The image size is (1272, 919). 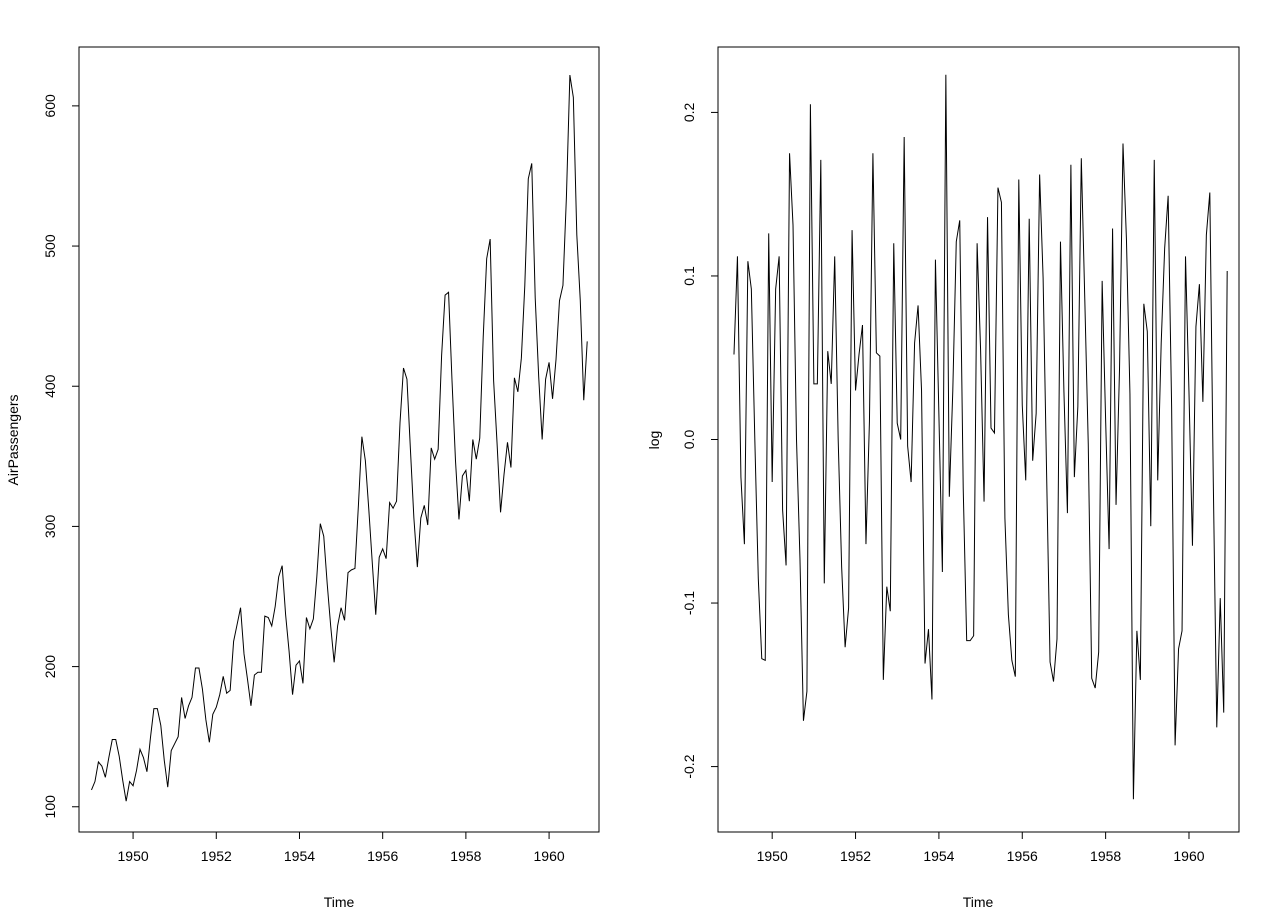 I want to click on y-tick-label: 100, so click(x=50, y=807).